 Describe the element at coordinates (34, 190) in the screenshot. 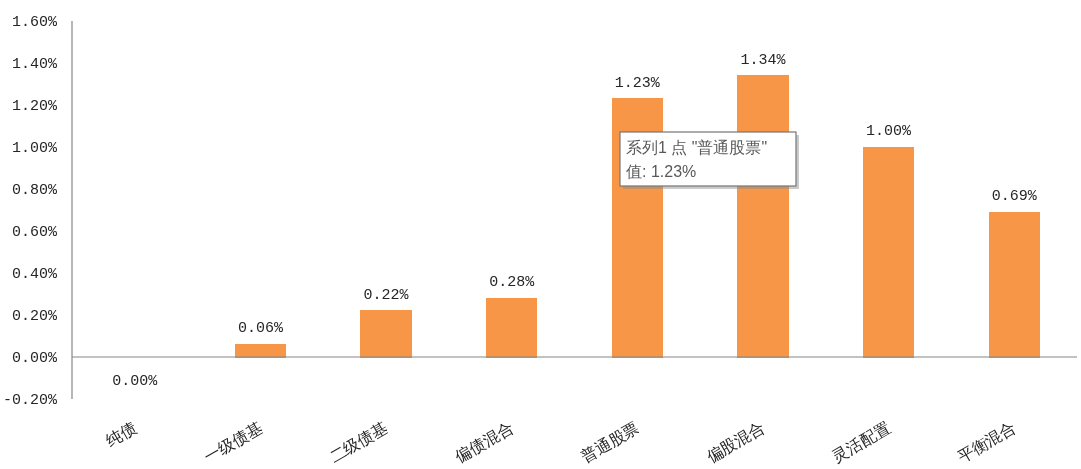

I see `y-tick-label: 0.80%` at that location.